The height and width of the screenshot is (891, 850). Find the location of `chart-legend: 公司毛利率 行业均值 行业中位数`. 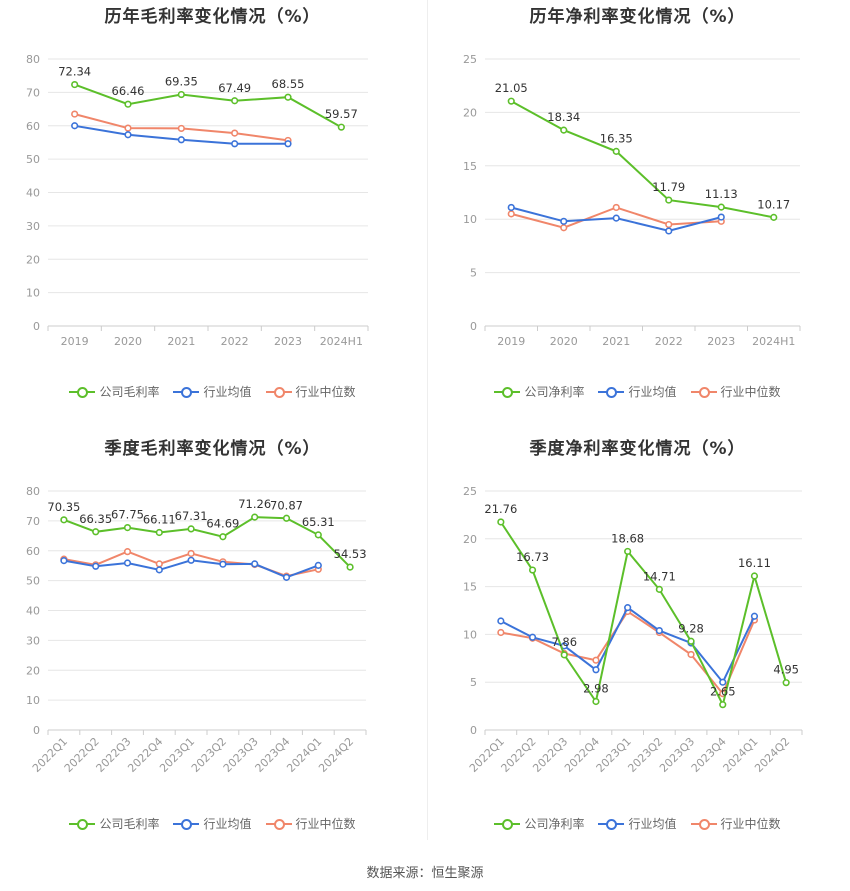

chart-legend: 公司毛利率 行业均值 行业中位数 is located at coordinates (212, 823).